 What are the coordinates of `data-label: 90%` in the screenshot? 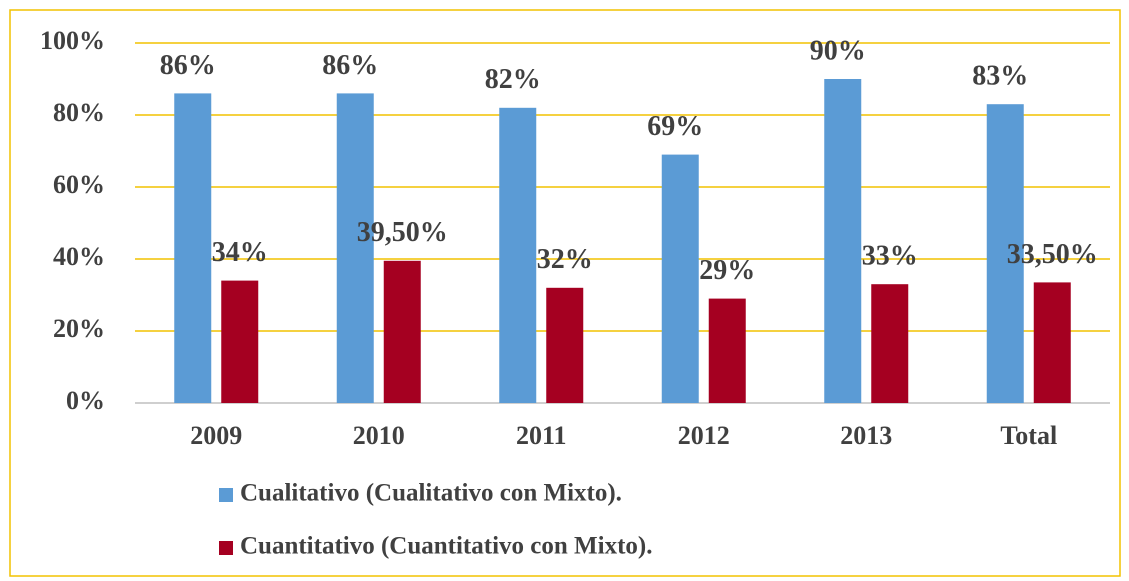 It's located at (838, 50).